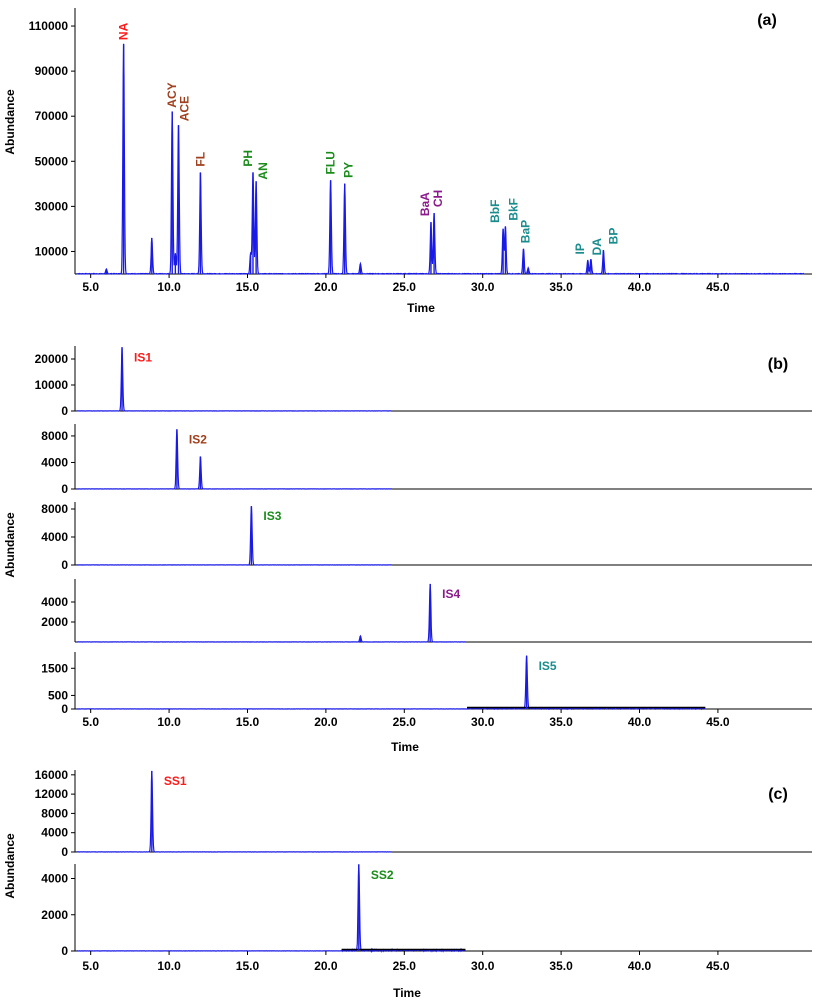 Image resolution: width=813 pixels, height=1000 pixels. Describe the element at coordinates (64, 411) in the screenshot. I see `panel-b1-y-tick-label: 0` at that location.